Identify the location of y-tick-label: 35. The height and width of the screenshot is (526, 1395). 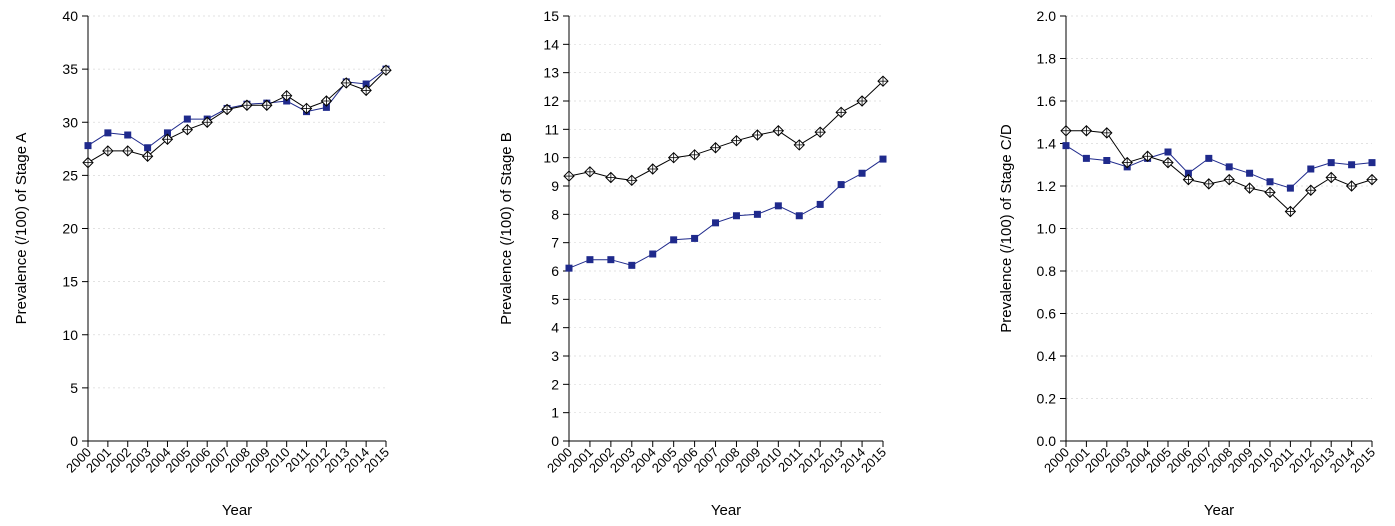
(70, 69).